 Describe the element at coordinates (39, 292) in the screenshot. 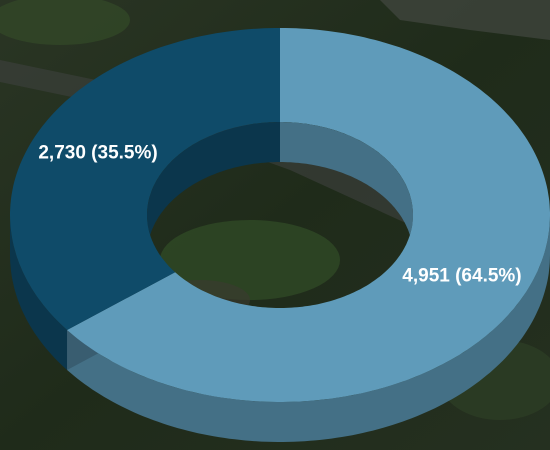

I see `outer-wall` at that location.